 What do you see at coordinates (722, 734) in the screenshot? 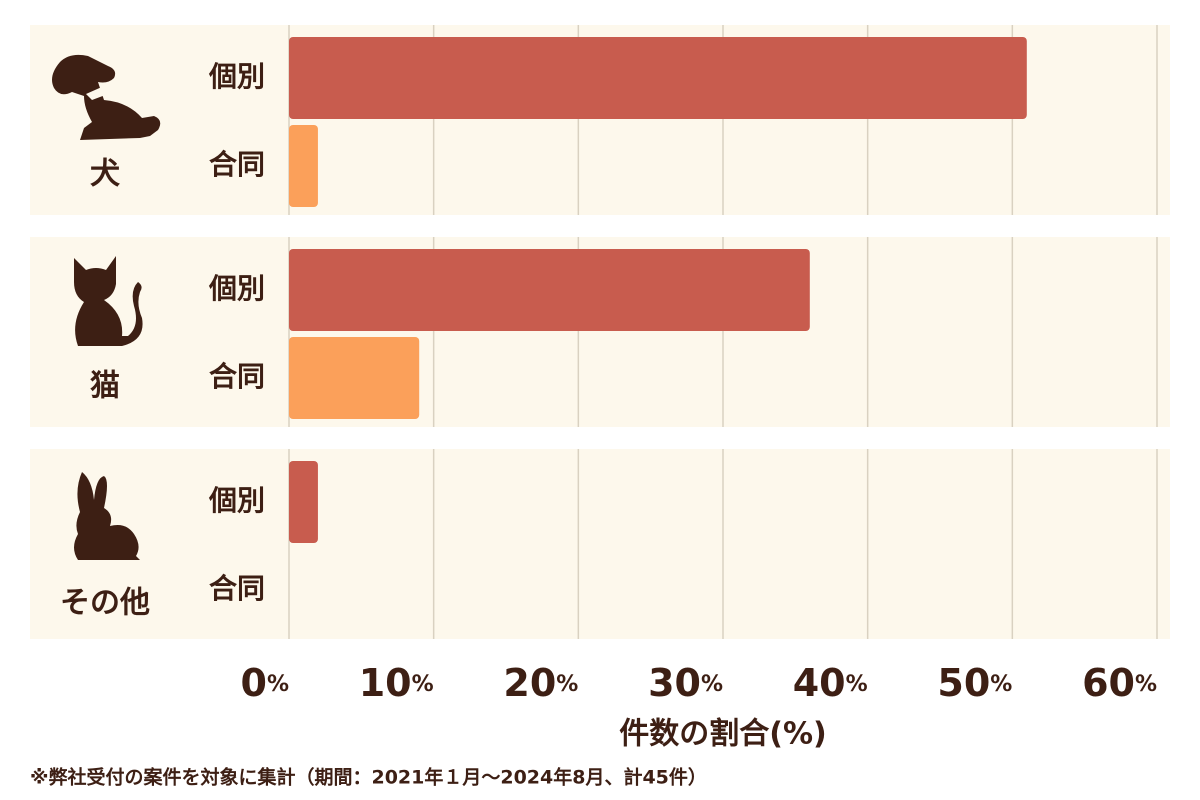
I see `x-axis-title: 件数の割合(%)` at bounding box center [722, 734].